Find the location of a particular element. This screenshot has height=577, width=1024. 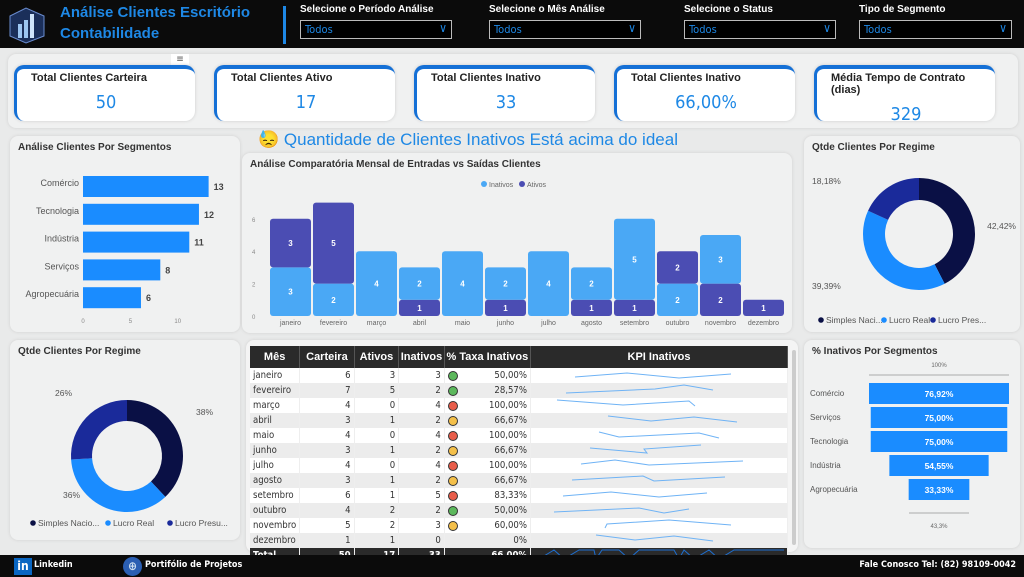

bar is located at coordinates (141, 214).